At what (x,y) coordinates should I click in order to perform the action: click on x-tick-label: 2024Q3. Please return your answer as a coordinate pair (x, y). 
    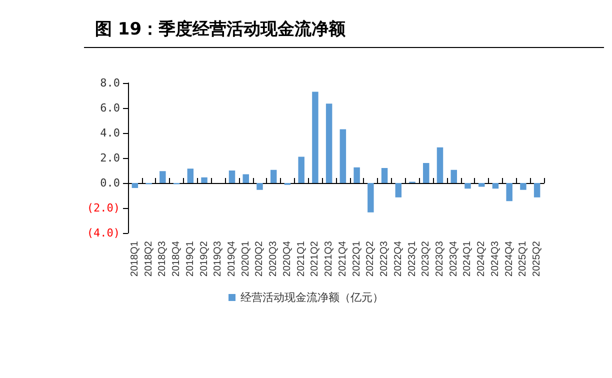
    Looking at the image, I should click on (495, 258).